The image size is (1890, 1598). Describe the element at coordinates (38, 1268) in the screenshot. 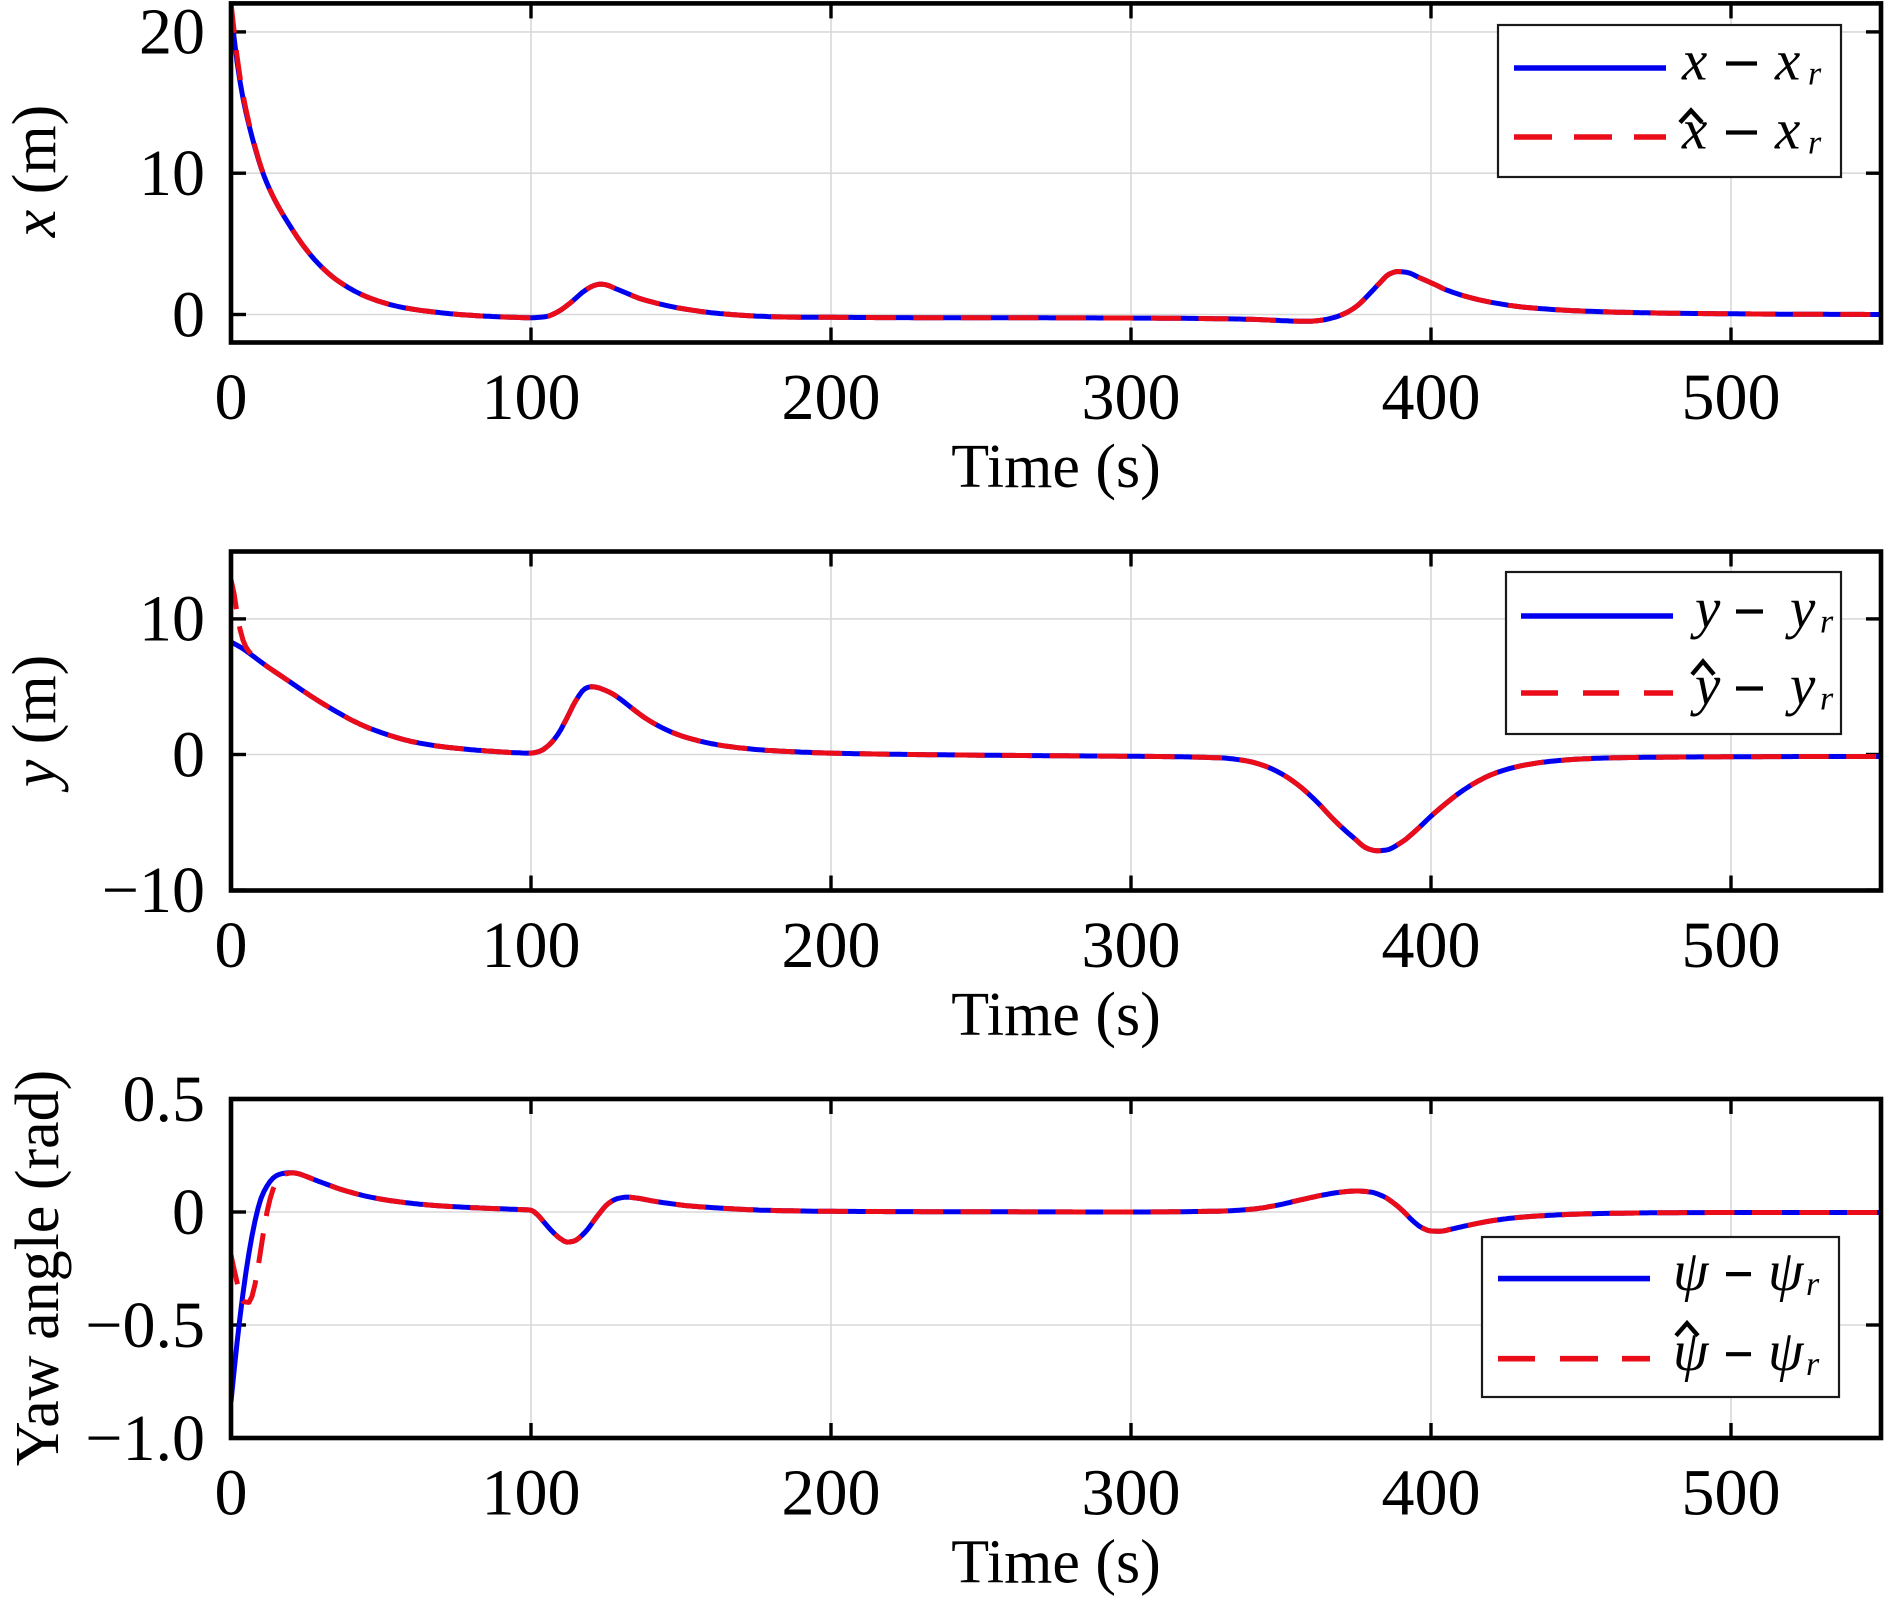

I see `svg-text: Yaw angle (rad)` at that location.